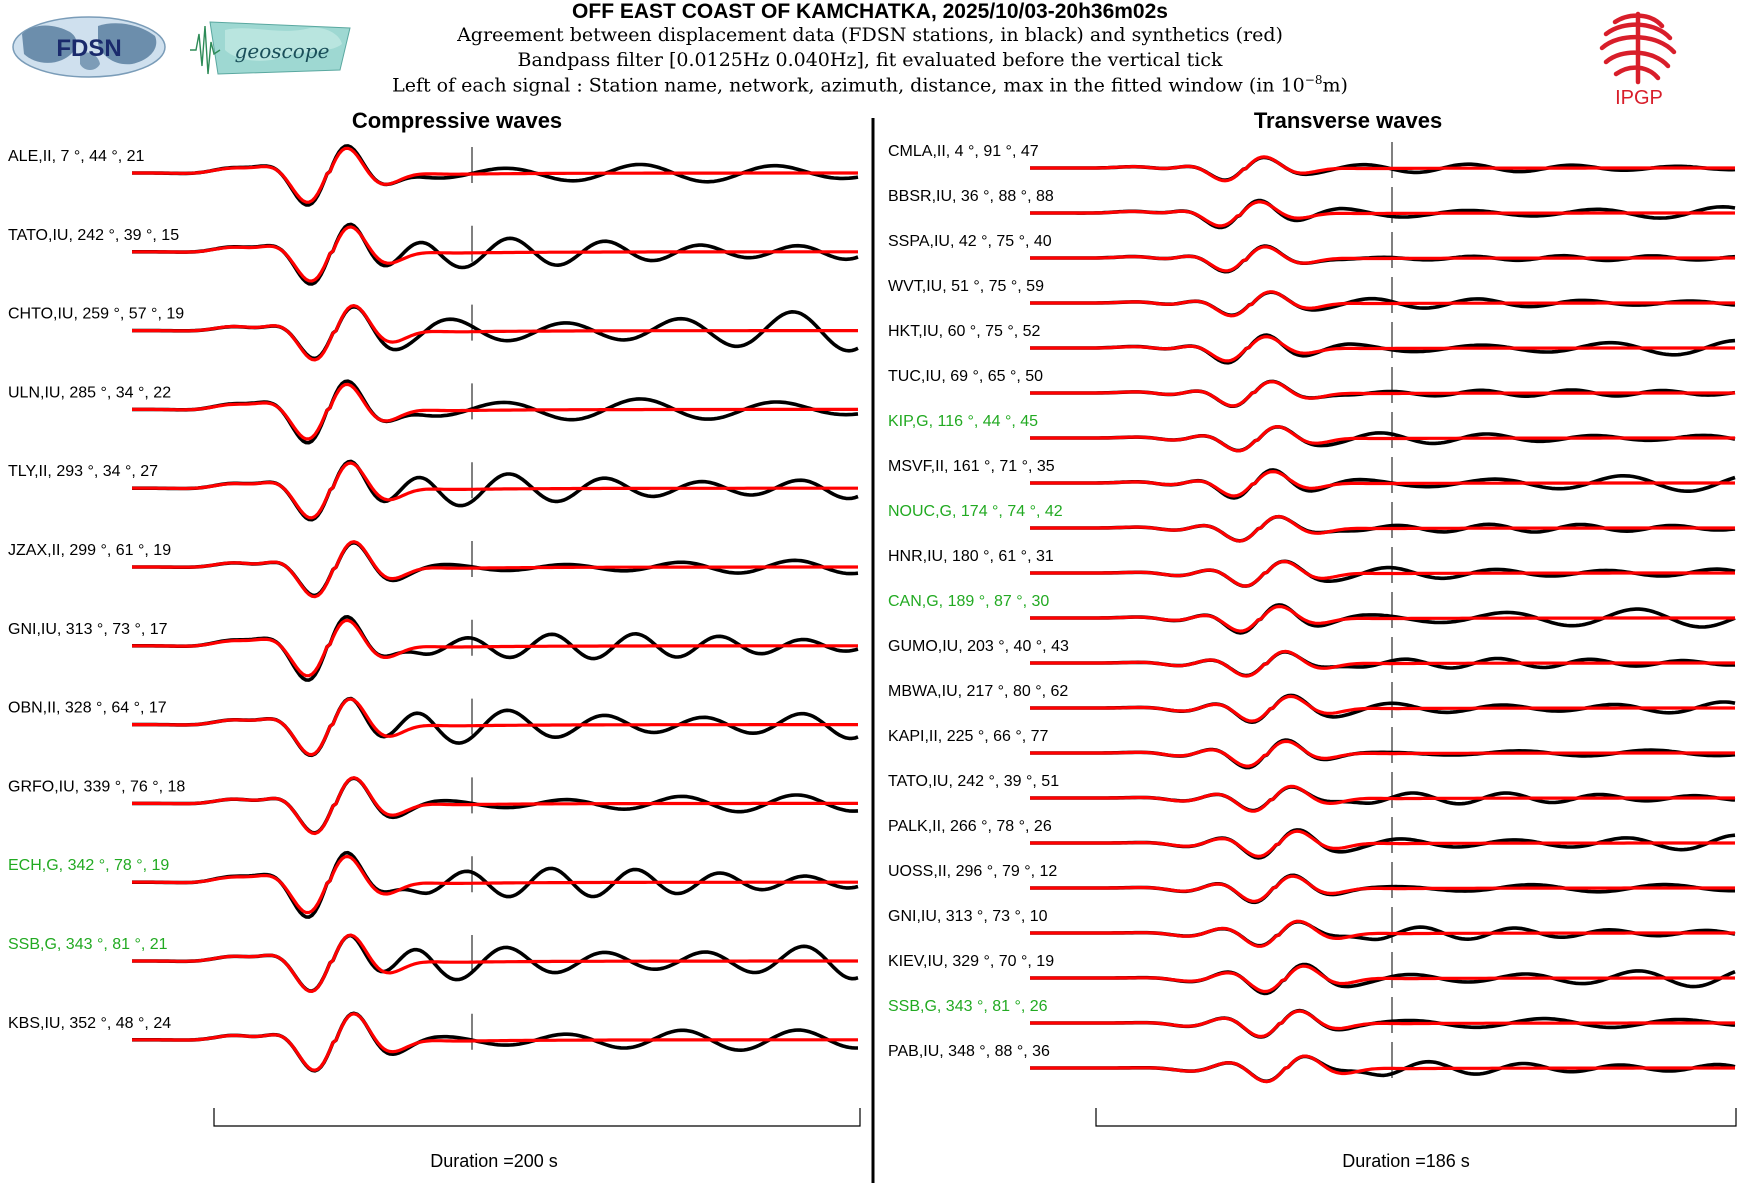  I want to click on panel-title-compressive: Compressive waves, so click(457, 120).